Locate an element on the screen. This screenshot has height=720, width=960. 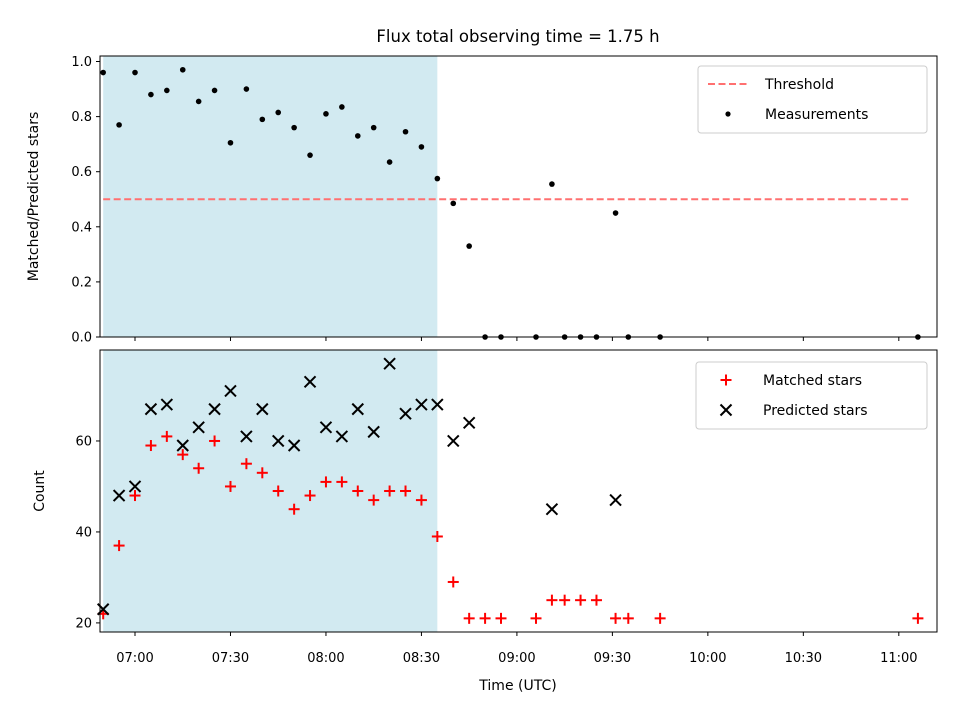
ratio-x-tick-marks is located at coordinates (517, 339).